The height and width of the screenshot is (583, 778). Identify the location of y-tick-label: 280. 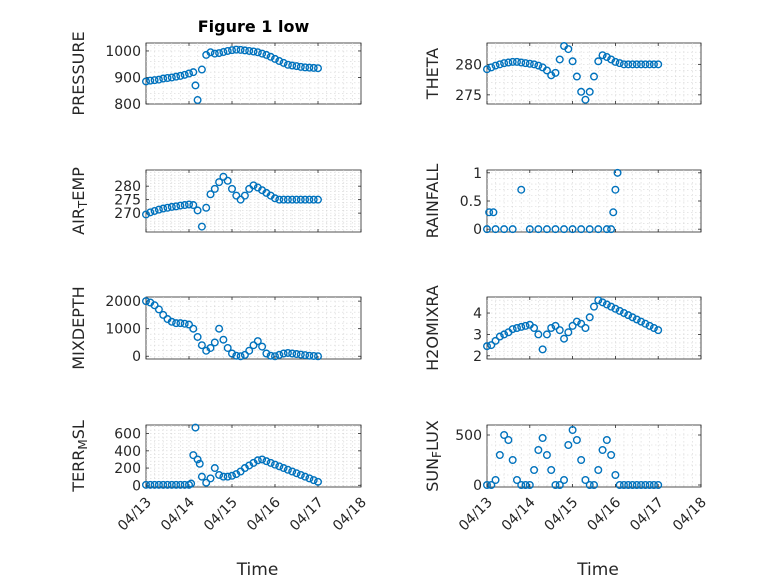
(127, 187).